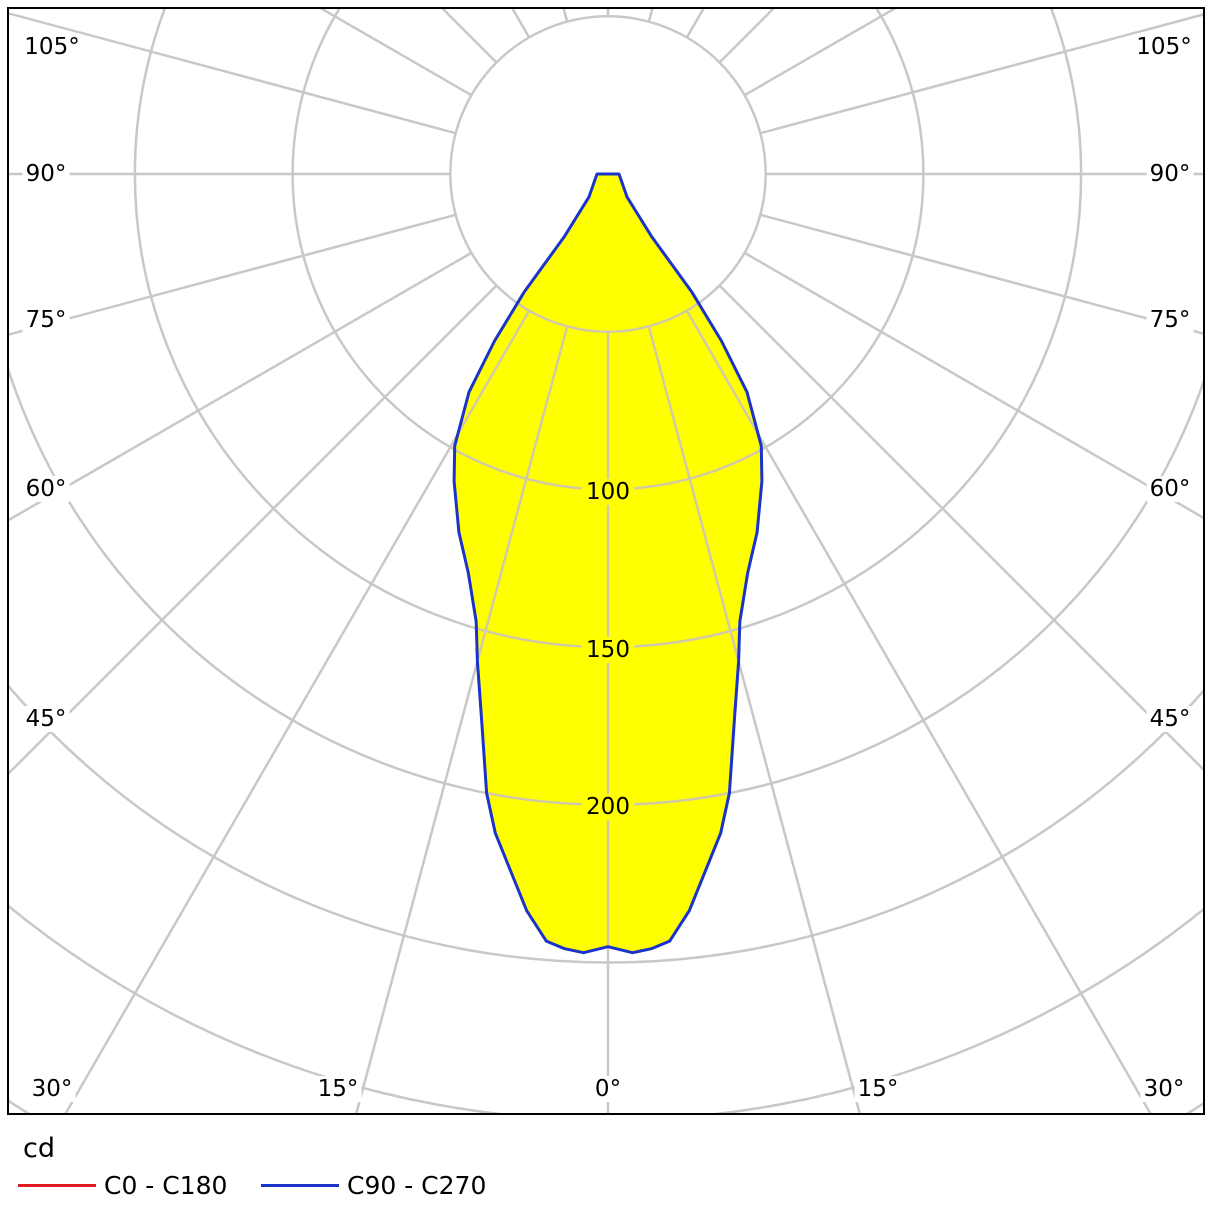 Image resolution: width=1214 pixels, height=1214 pixels. I want to click on legend-line-red-icon, so click(57, 1185).